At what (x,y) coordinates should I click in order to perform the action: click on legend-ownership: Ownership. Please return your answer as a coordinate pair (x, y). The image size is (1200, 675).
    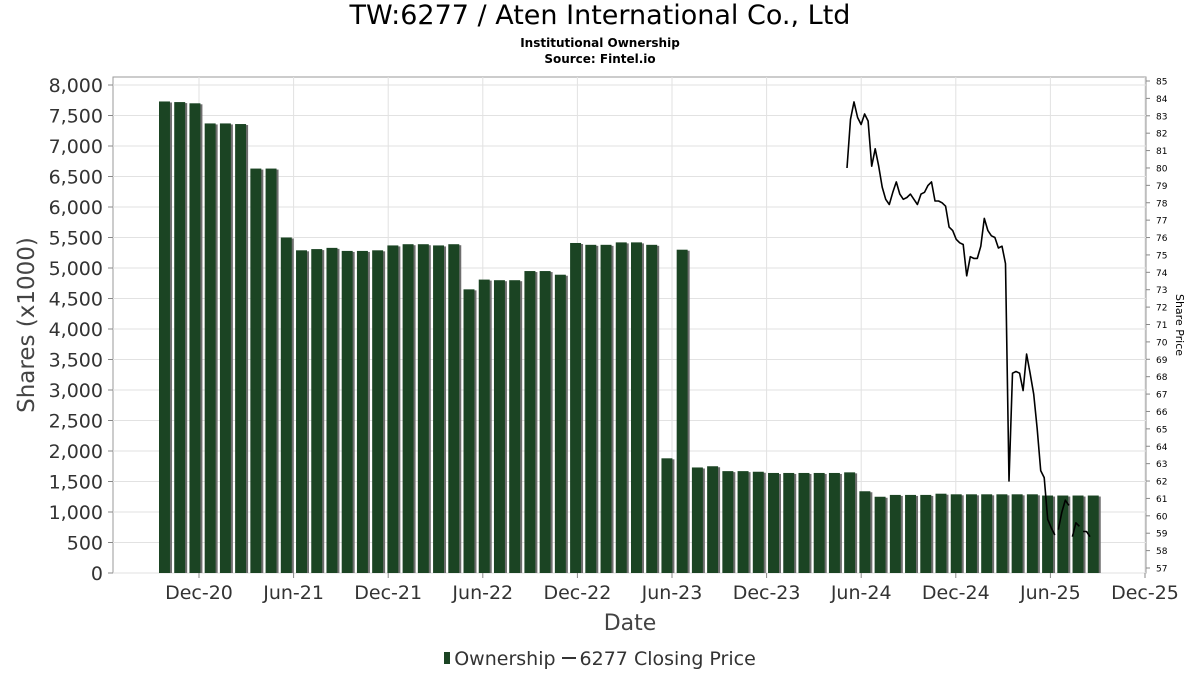
    Looking at the image, I should click on (505, 659).